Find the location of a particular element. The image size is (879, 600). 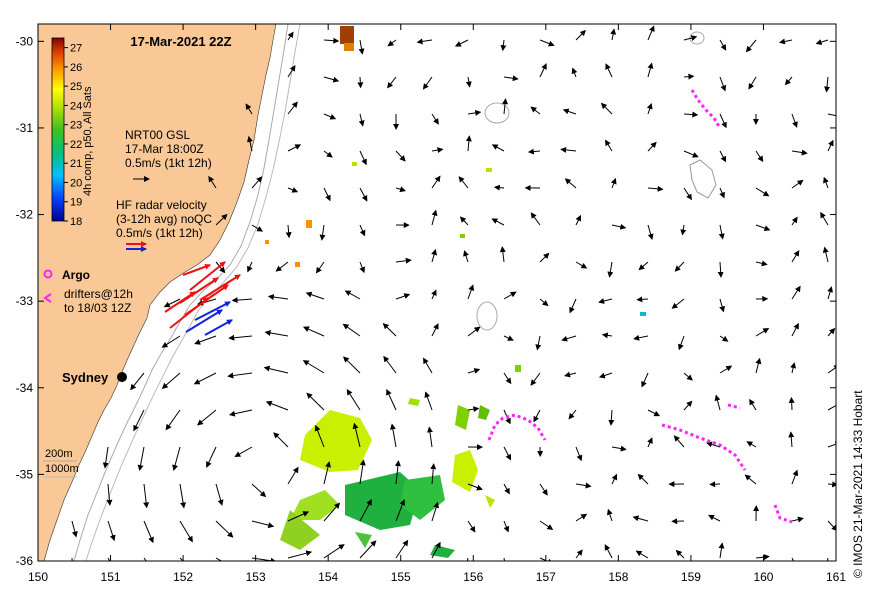

colorbar-tick-label: 27 is located at coordinates (76, 49).